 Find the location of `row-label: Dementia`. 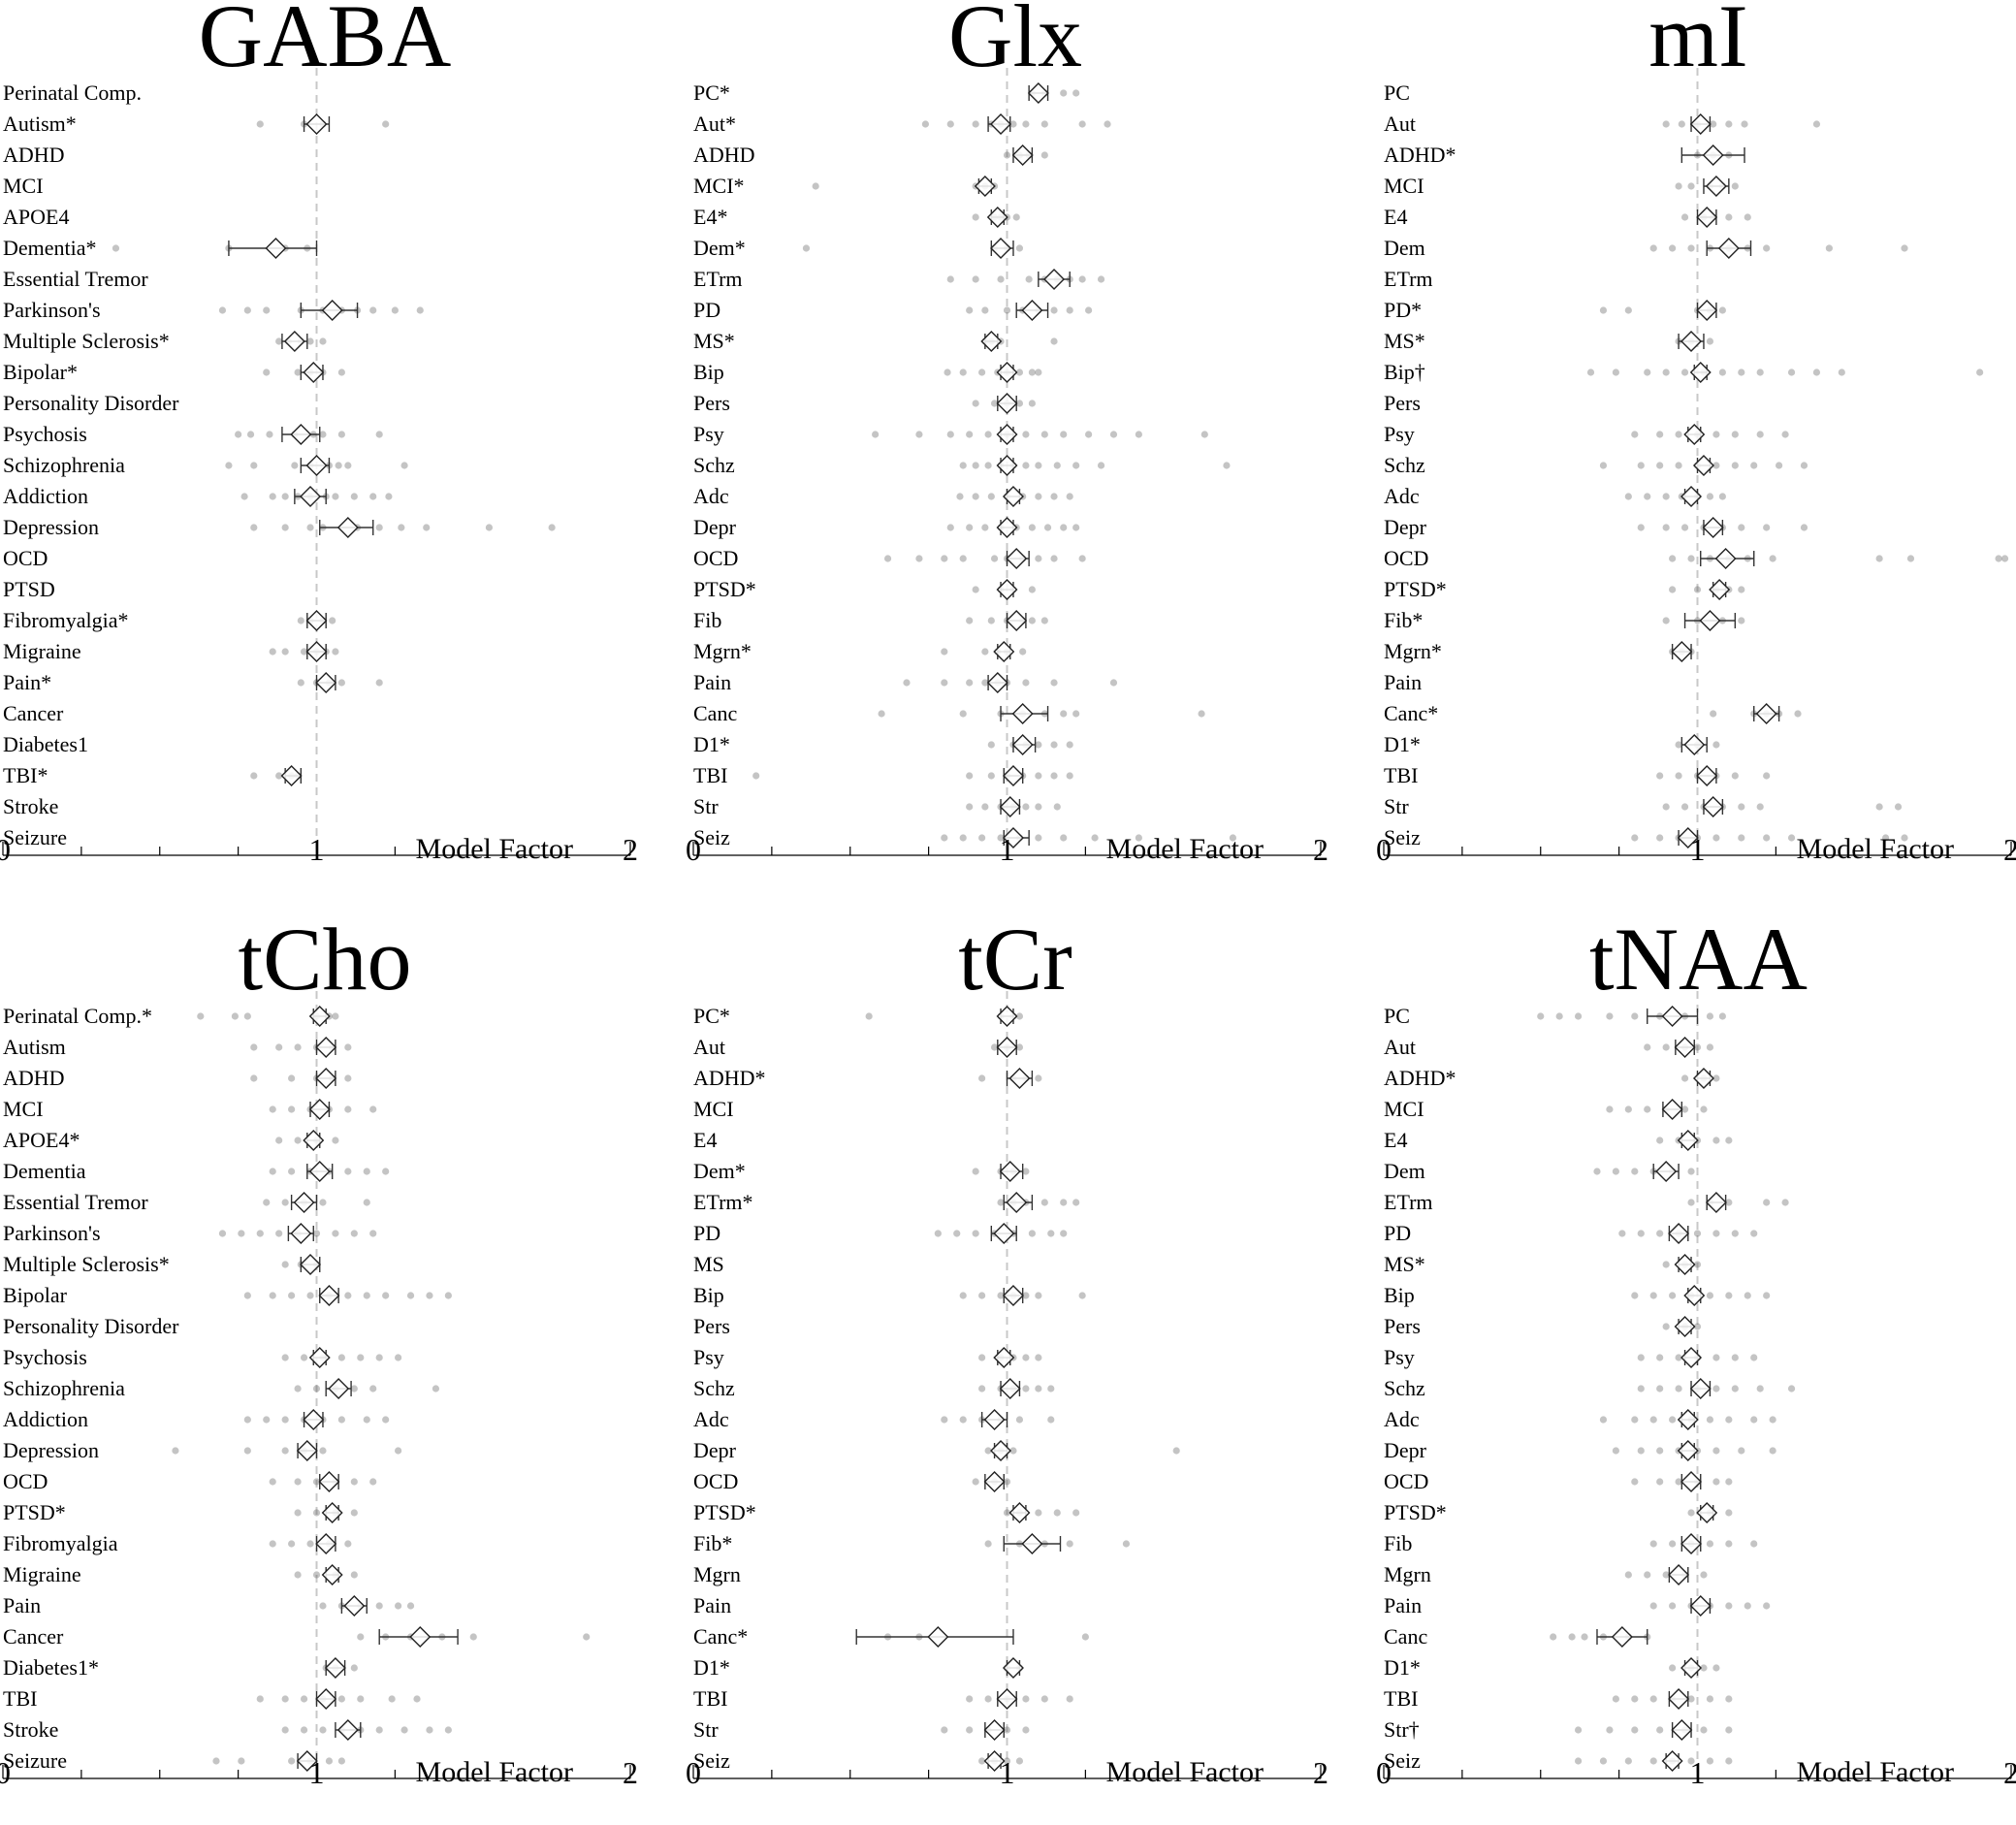

row-label: Dementia is located at coordinates (44, 1171).